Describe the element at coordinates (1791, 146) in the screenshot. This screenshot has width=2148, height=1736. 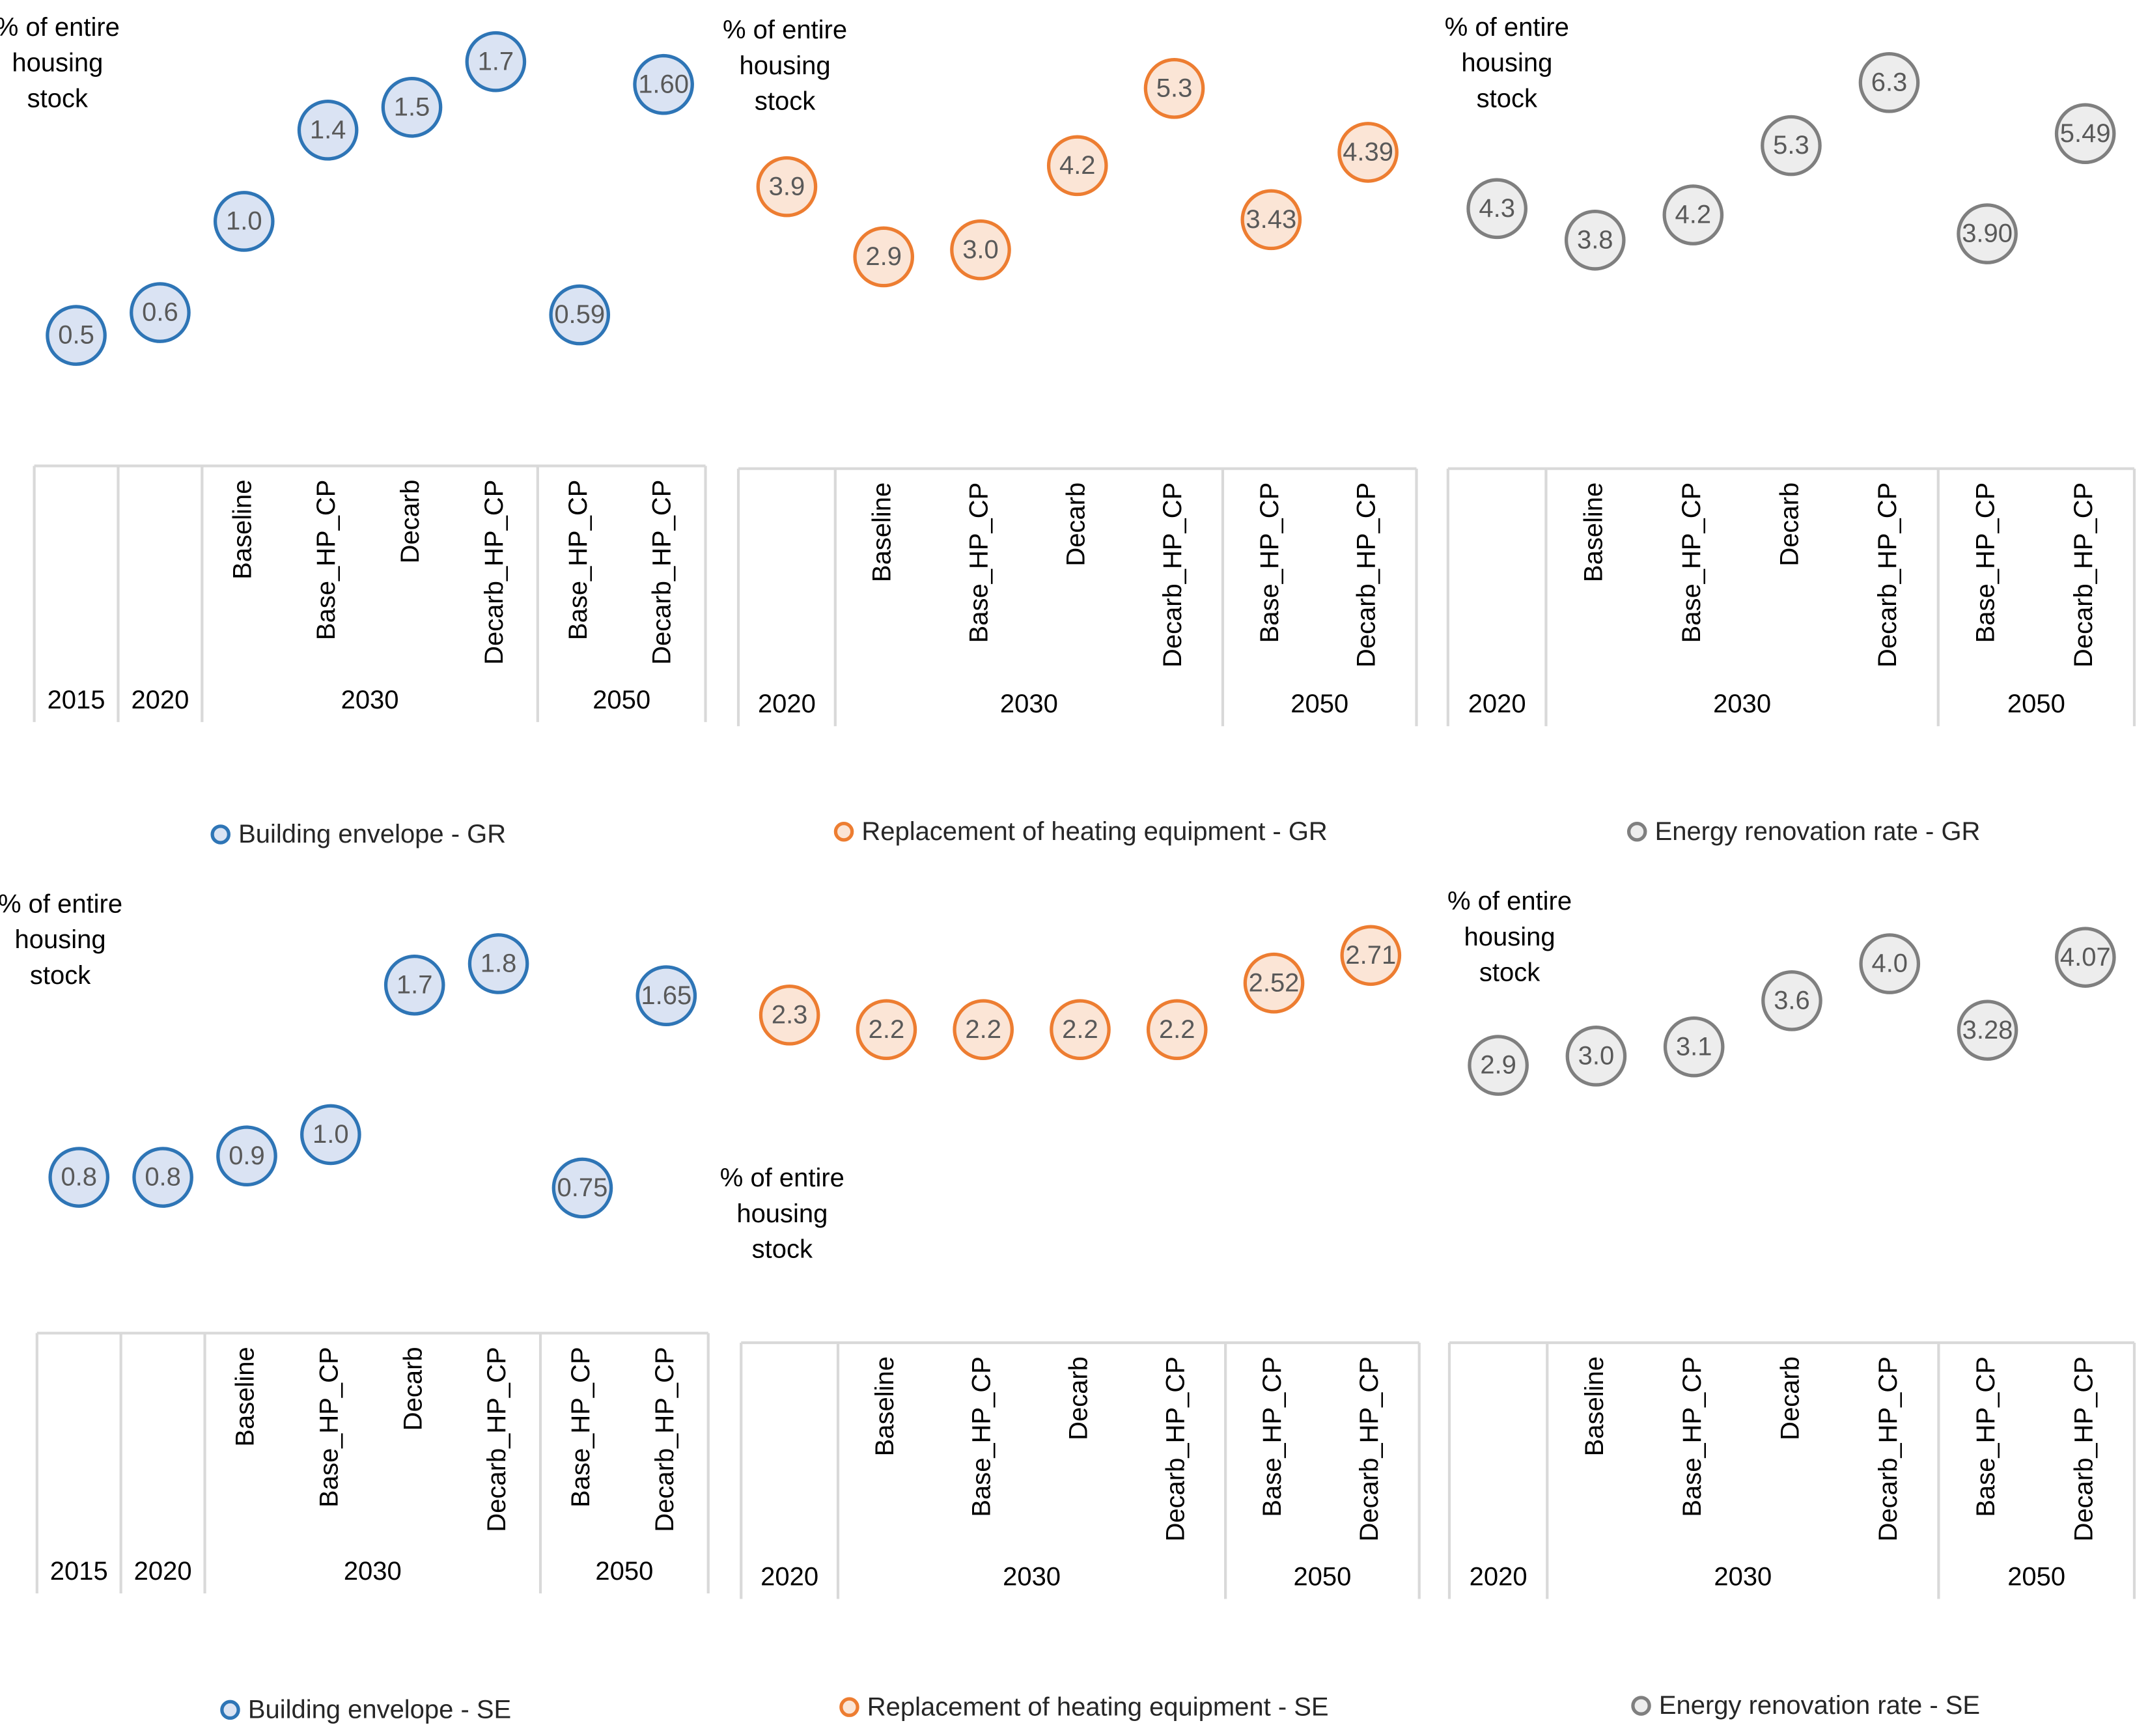
I see `data-label: 5.3` at that location.